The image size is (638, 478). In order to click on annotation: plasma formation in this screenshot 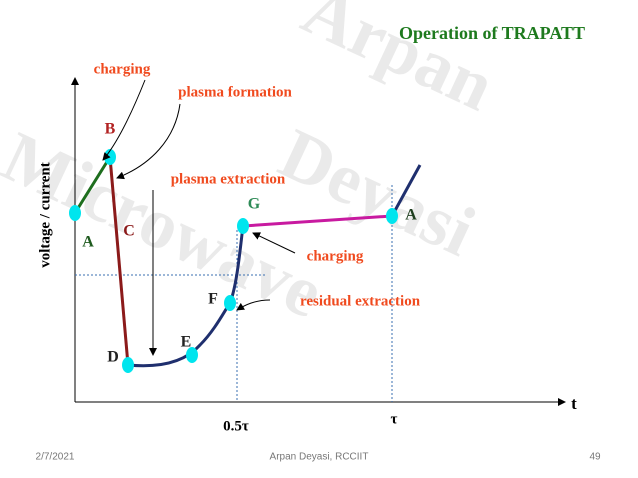, I will do `click(235, 92)`.